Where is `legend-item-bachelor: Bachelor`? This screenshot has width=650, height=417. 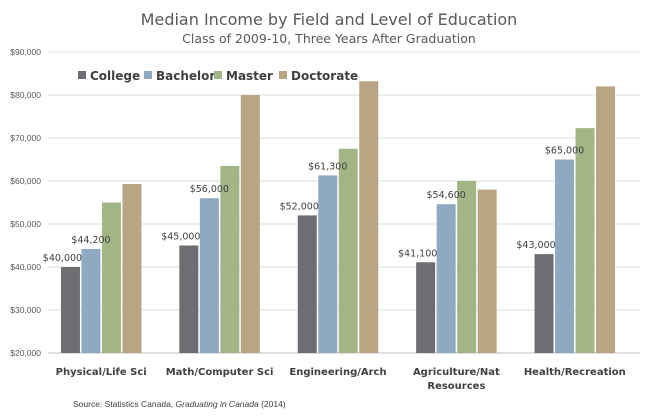 legend-item-bachelor: Bachelor is located at coordinates (179, 76).